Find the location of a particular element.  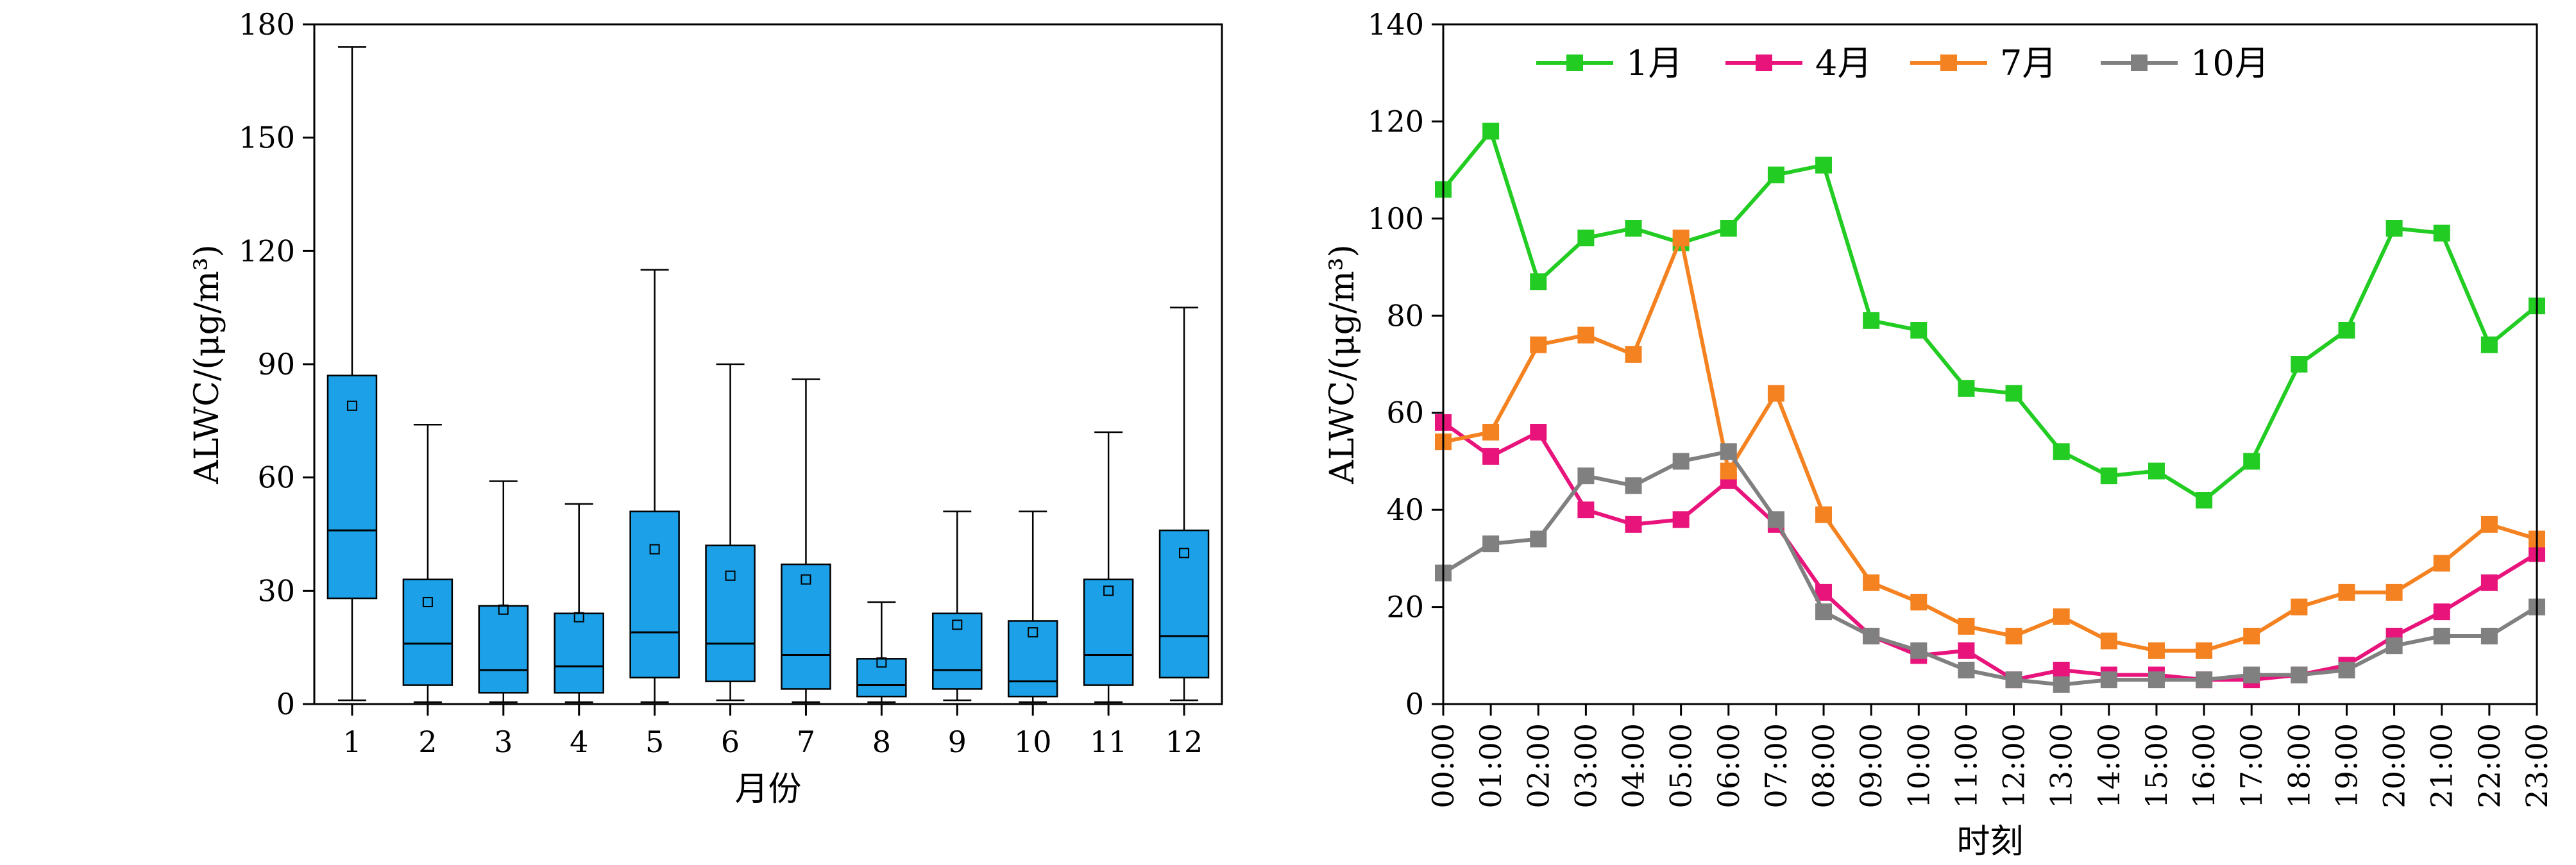

line-y-tick-label: 140 is located at coordinates (1396, 24).